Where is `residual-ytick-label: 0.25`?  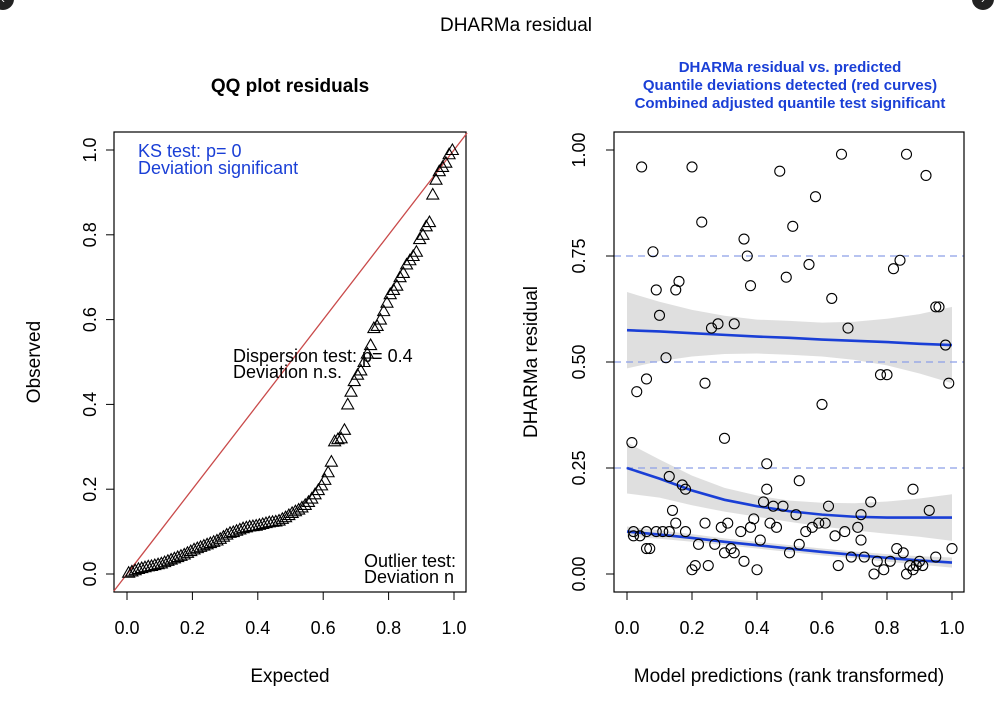
residual-ytick-label: 0.25 is located at coordinates (579, 467).